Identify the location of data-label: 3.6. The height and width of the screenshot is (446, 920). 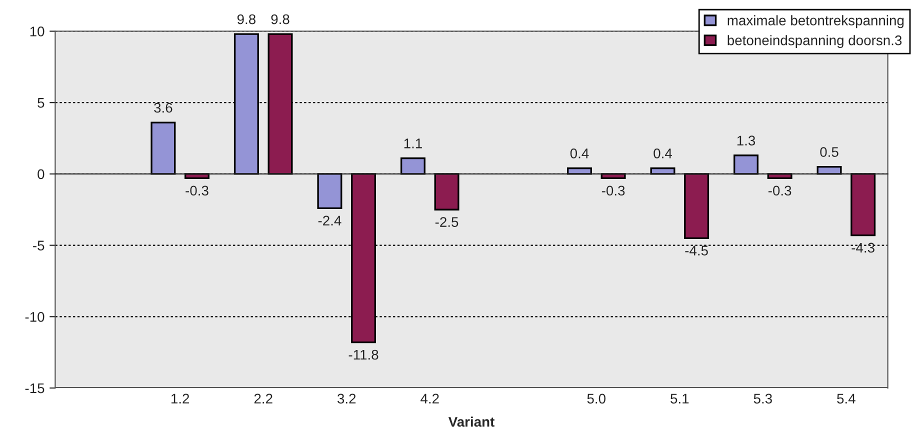
(163, 107).